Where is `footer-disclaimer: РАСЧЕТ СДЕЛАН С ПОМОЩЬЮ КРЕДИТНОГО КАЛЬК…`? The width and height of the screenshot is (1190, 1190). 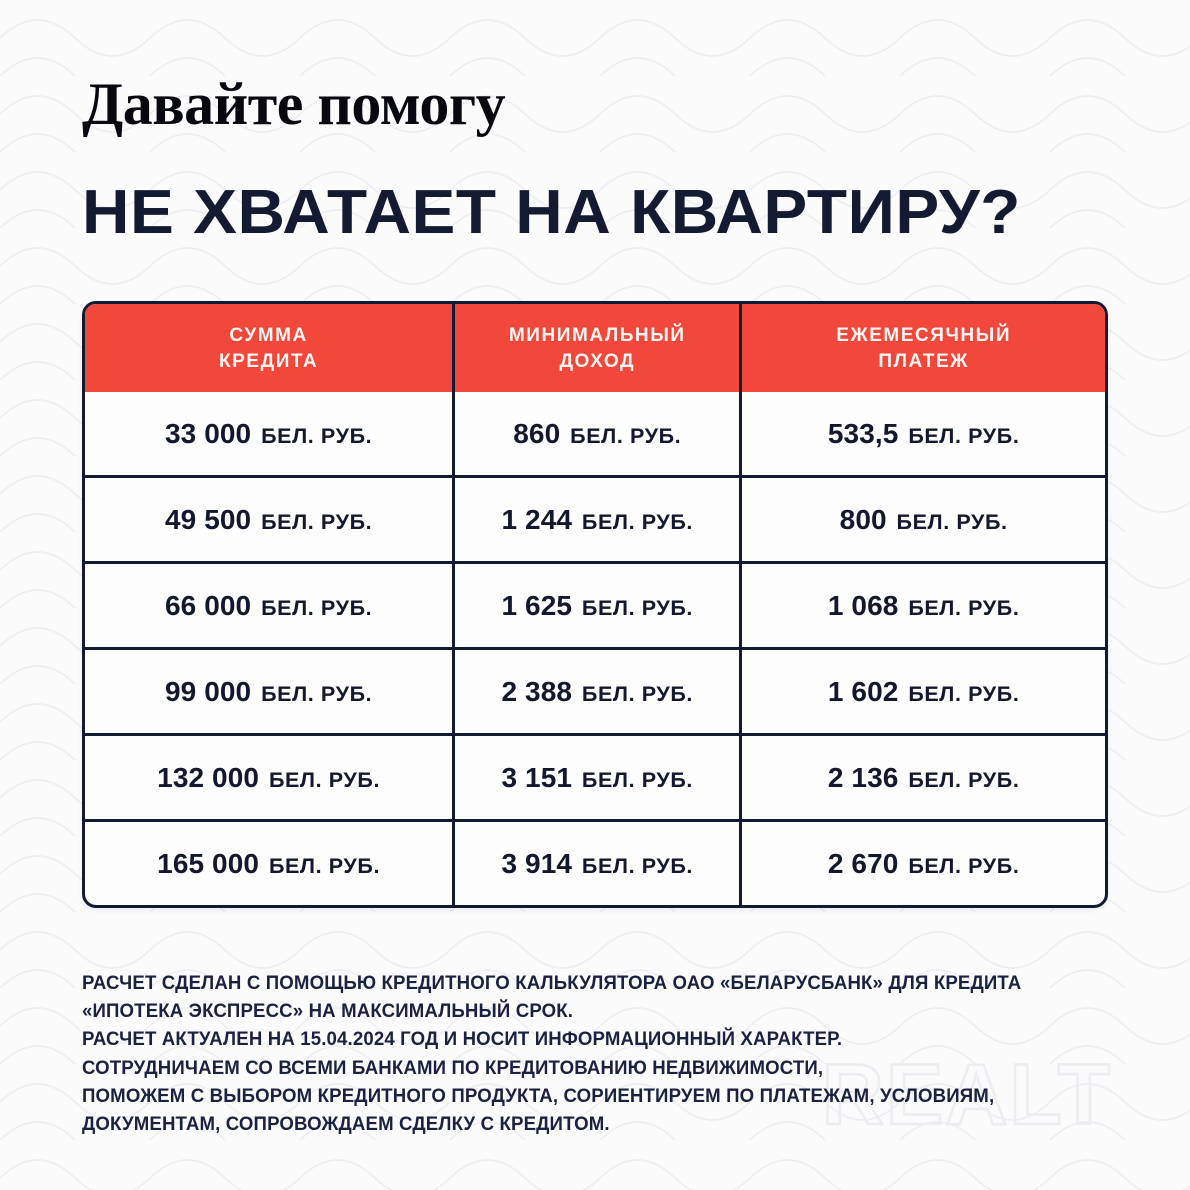 footer-disclaimer: РАСЧЕТ СДЕЛАН С ПОМОЩЬЮ КРЕДИТНОГО КАЛЬК… is located at coordinates (572, 1054).